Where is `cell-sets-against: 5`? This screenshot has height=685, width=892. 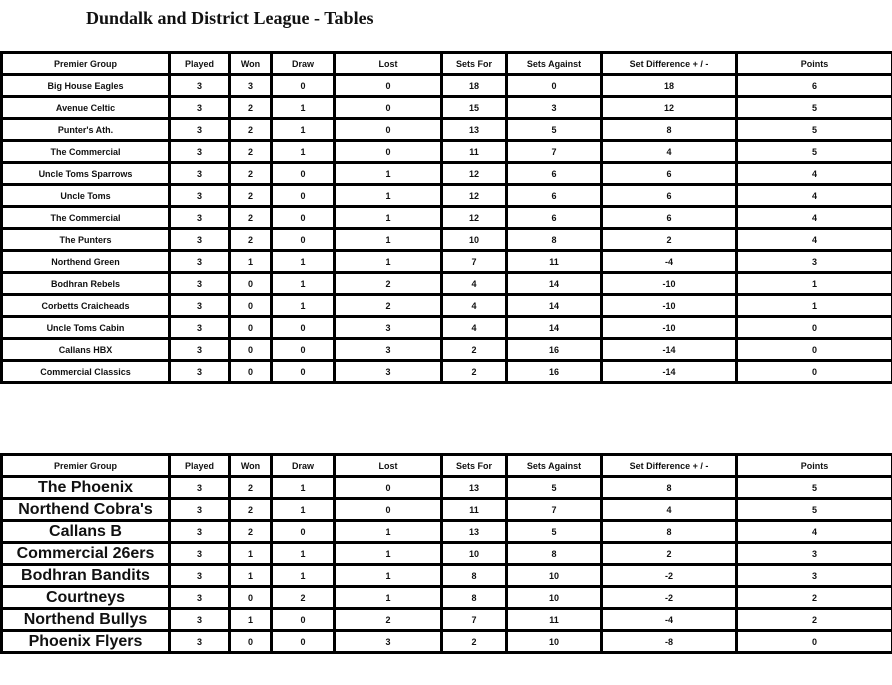
cell-sets-against: 5 is located at coordinates (554, 487).